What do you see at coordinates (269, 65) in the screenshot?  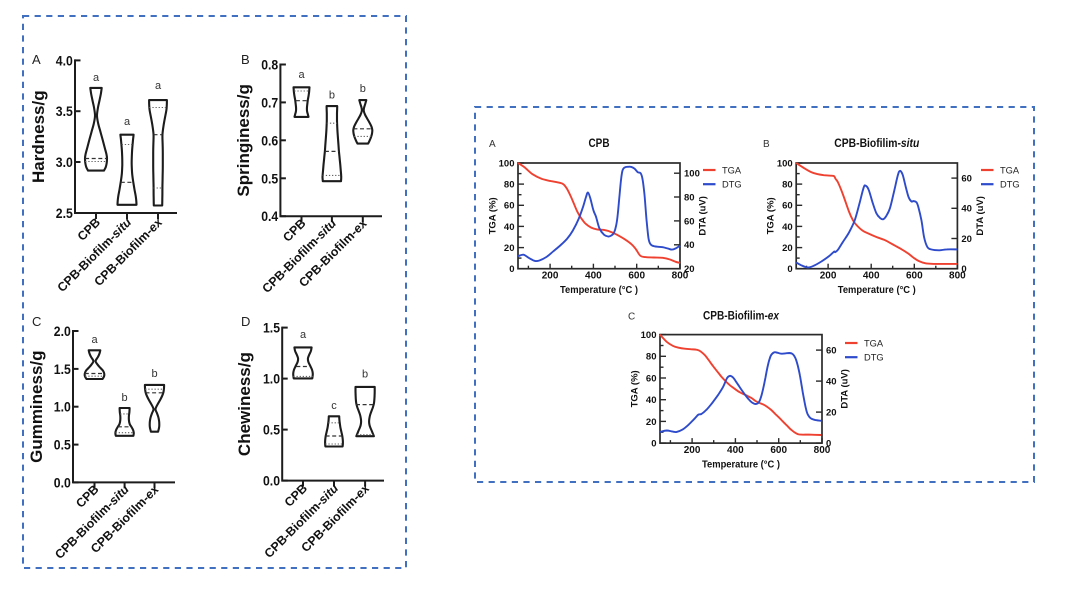 I see `svg-text: 0.8` at bounding box center [269, 65].